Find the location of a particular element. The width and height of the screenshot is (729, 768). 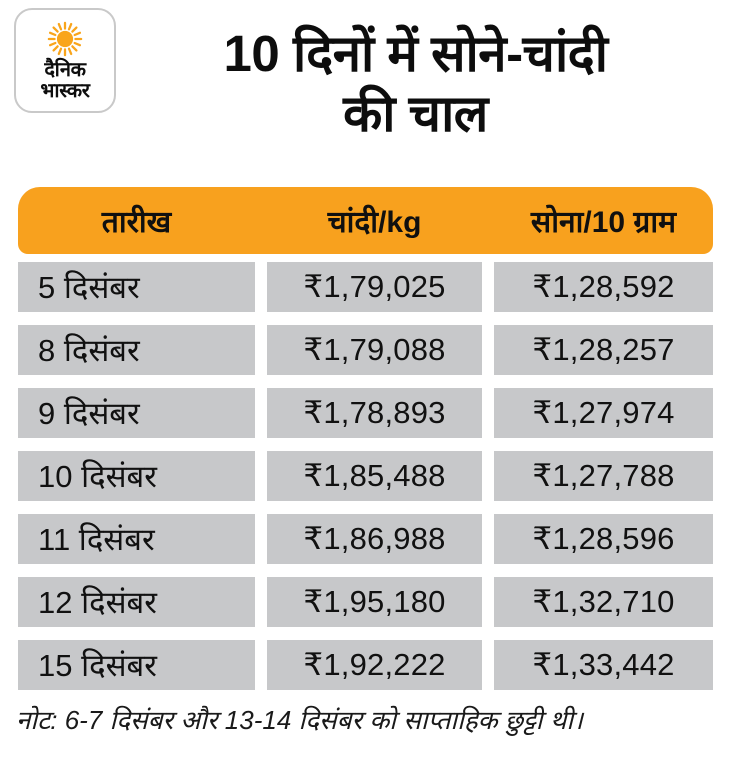

gold-price-cell: ₹1,27,974 is located at coordinates (603, 413).